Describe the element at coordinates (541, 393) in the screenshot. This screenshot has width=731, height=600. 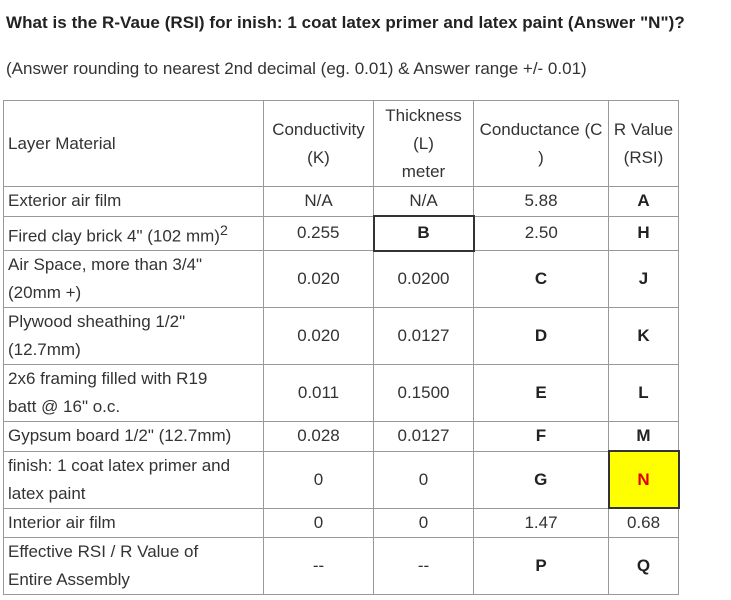
I see `cell-conductance: E` at that location.